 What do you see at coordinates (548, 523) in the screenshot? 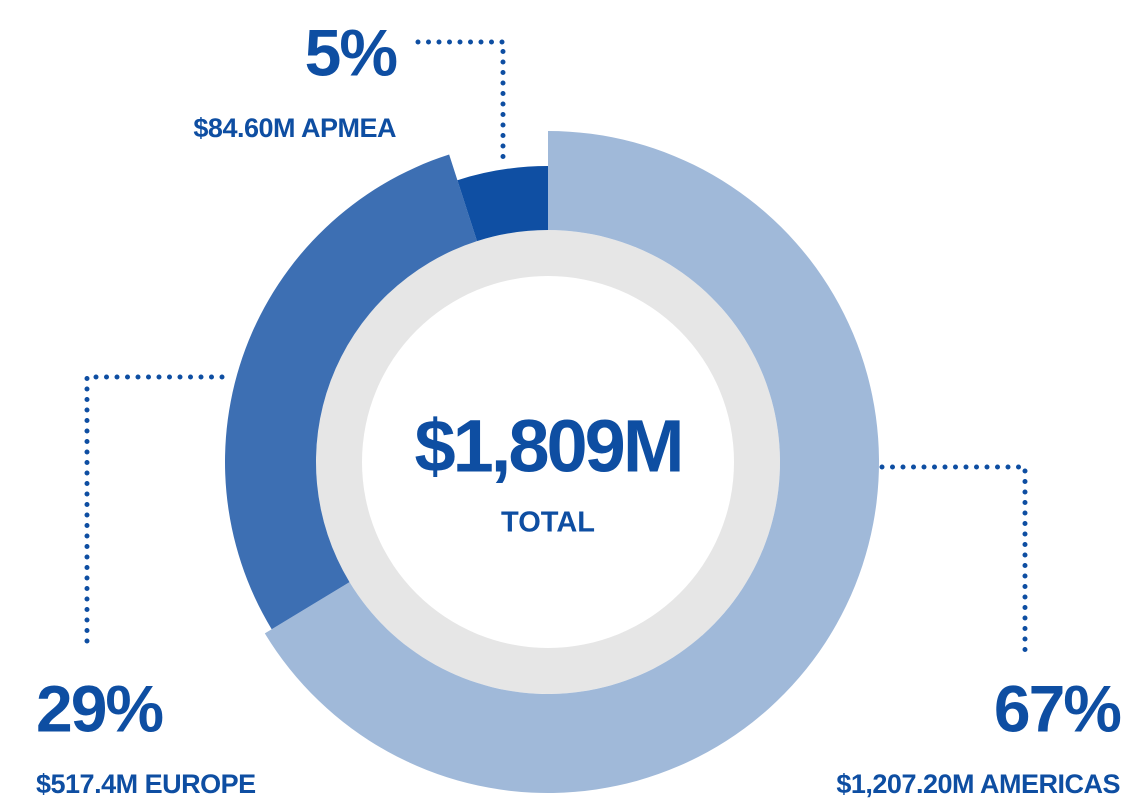
I see `center-caption: TOTAL` at bounding box center [548, 523].